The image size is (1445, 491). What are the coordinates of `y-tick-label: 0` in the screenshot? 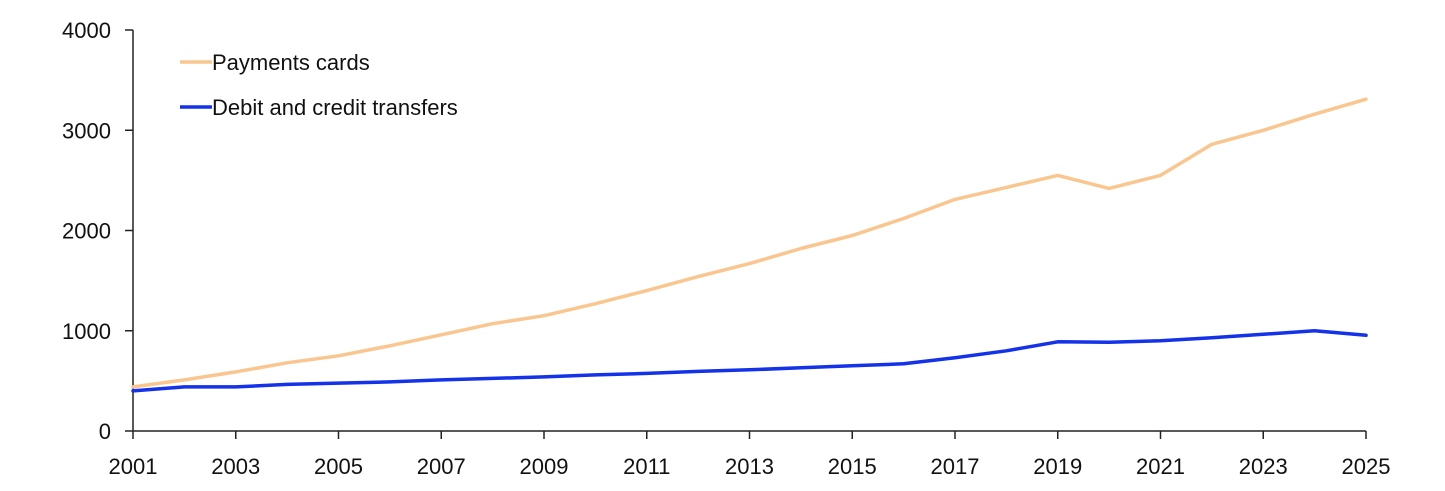 It's located at (105, 431).